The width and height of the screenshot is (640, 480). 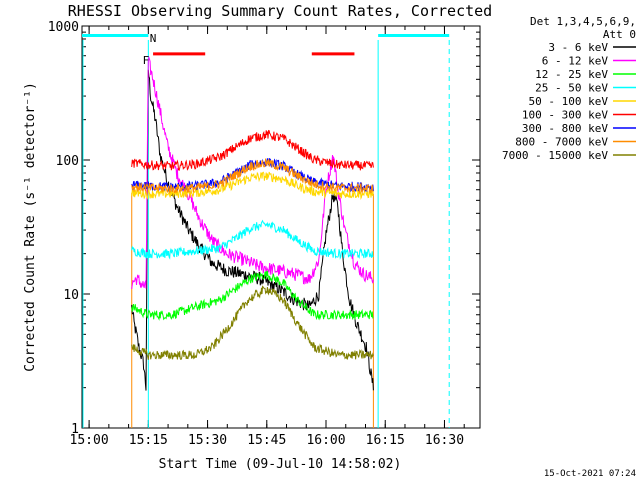 I want to click on y-tick-label: 1, so click(x=75, y=429).